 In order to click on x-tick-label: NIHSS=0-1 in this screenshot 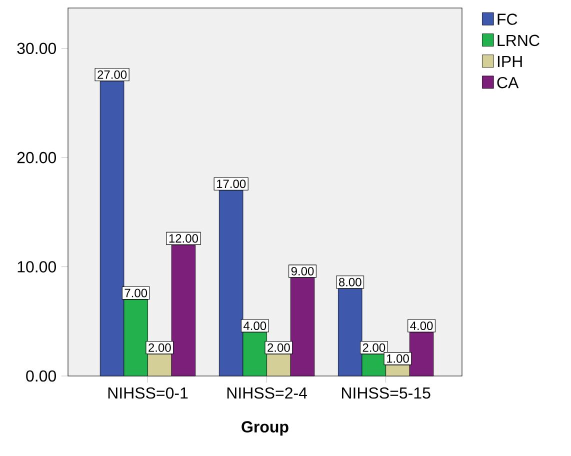, I will do `click(148, 393)`.